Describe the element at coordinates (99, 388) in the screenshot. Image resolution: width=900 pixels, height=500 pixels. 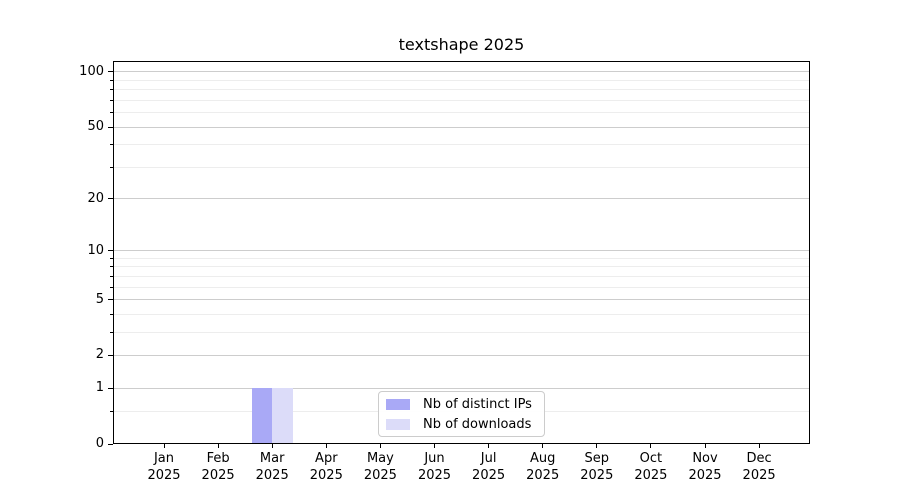
I see `y-tick-label: 1` at that location.